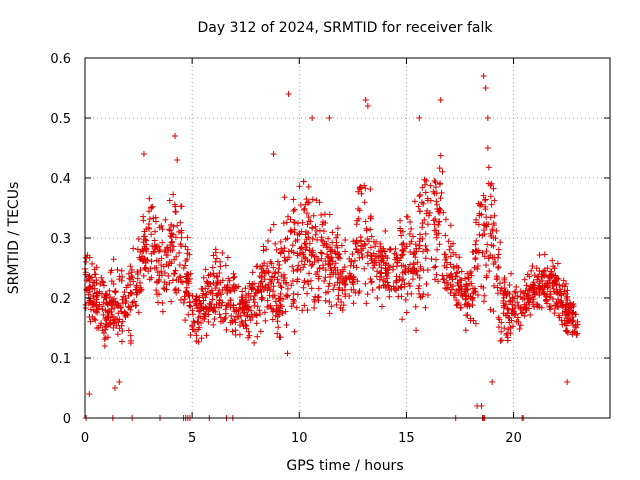 The height and width of the screenshot is (480, 640). Describe the element at coordinates (14, 238) in the screenshot. I see `y-axis-label: SRMTID / TECUs` at that location.